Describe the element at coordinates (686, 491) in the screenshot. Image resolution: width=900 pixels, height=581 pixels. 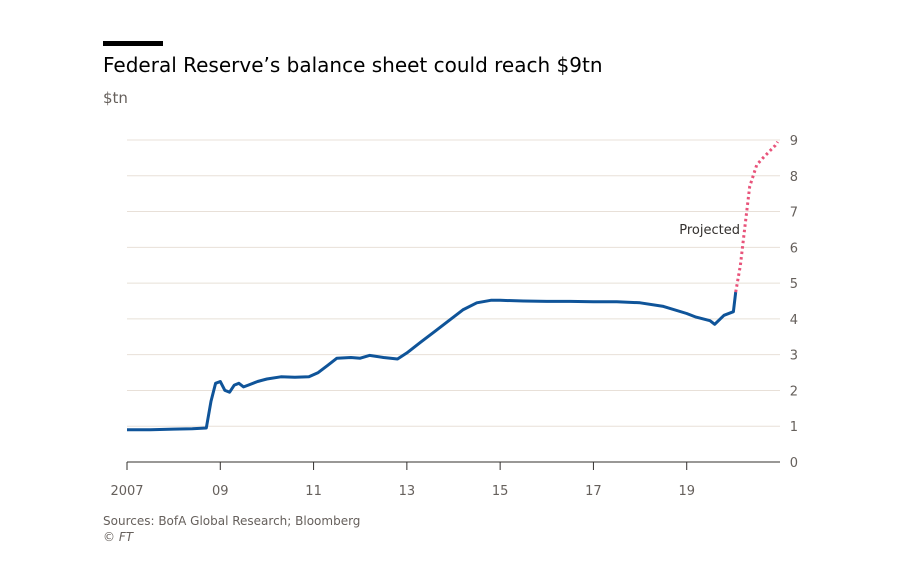
I see `x-tick-label: 19` at that location.